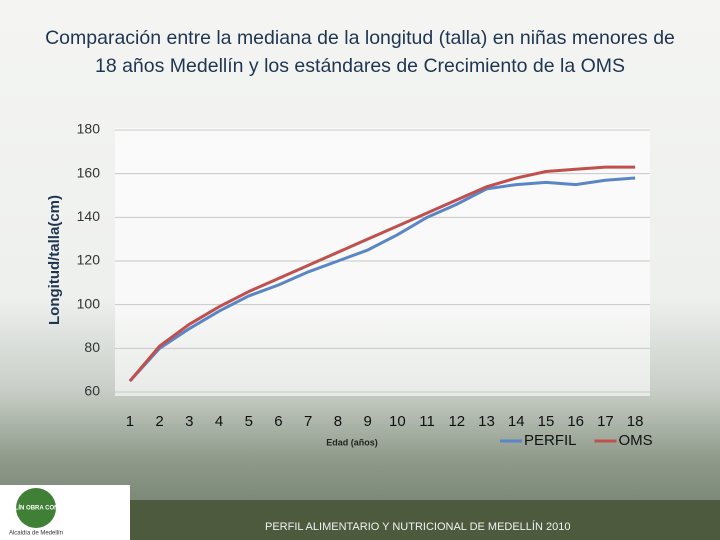 This screenshot has height=540, width=720. What do you see at coordinates (575, 421) in the screenshot?
I see `x-tick-label: 16` at bounding box center [575, 421].